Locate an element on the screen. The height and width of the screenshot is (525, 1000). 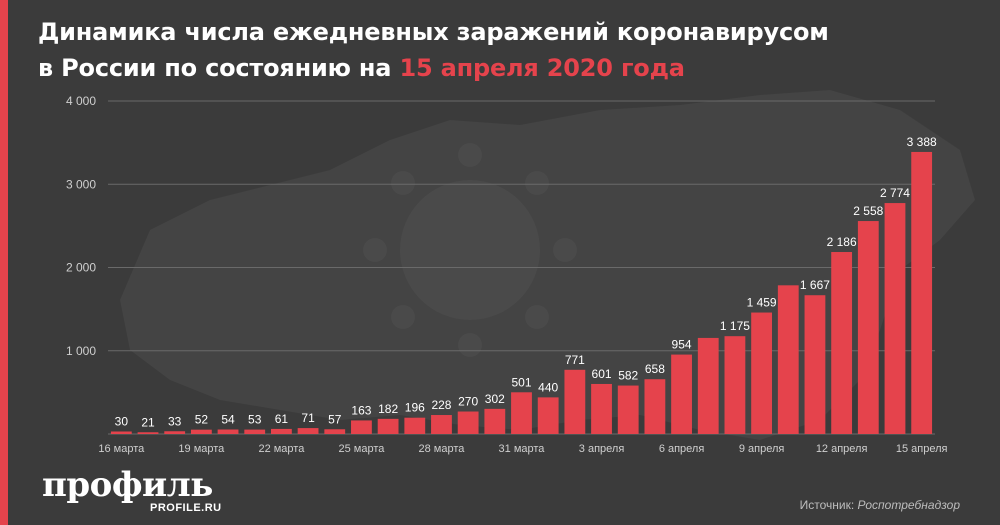
source-prefix: Источник: is located at coordinates (828, 505).